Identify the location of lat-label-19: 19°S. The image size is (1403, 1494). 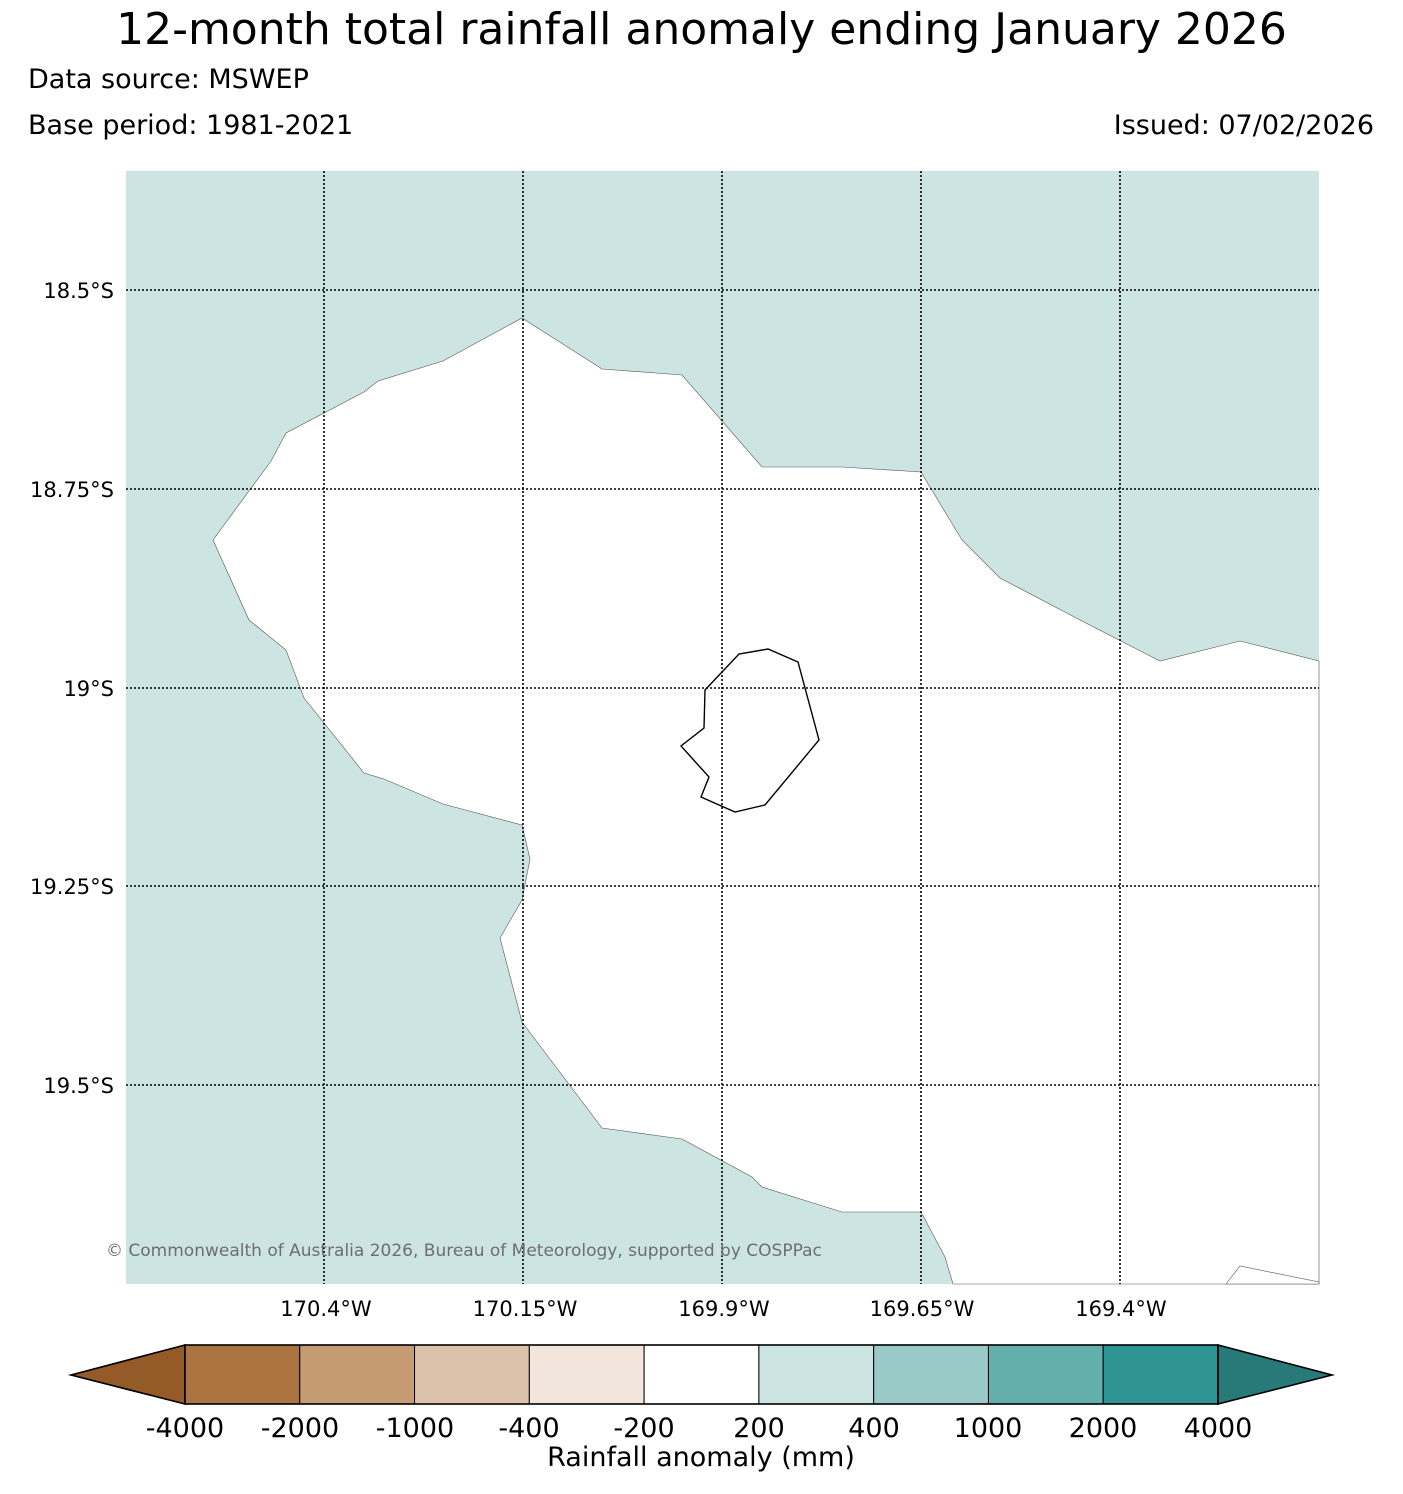
(88, 689).